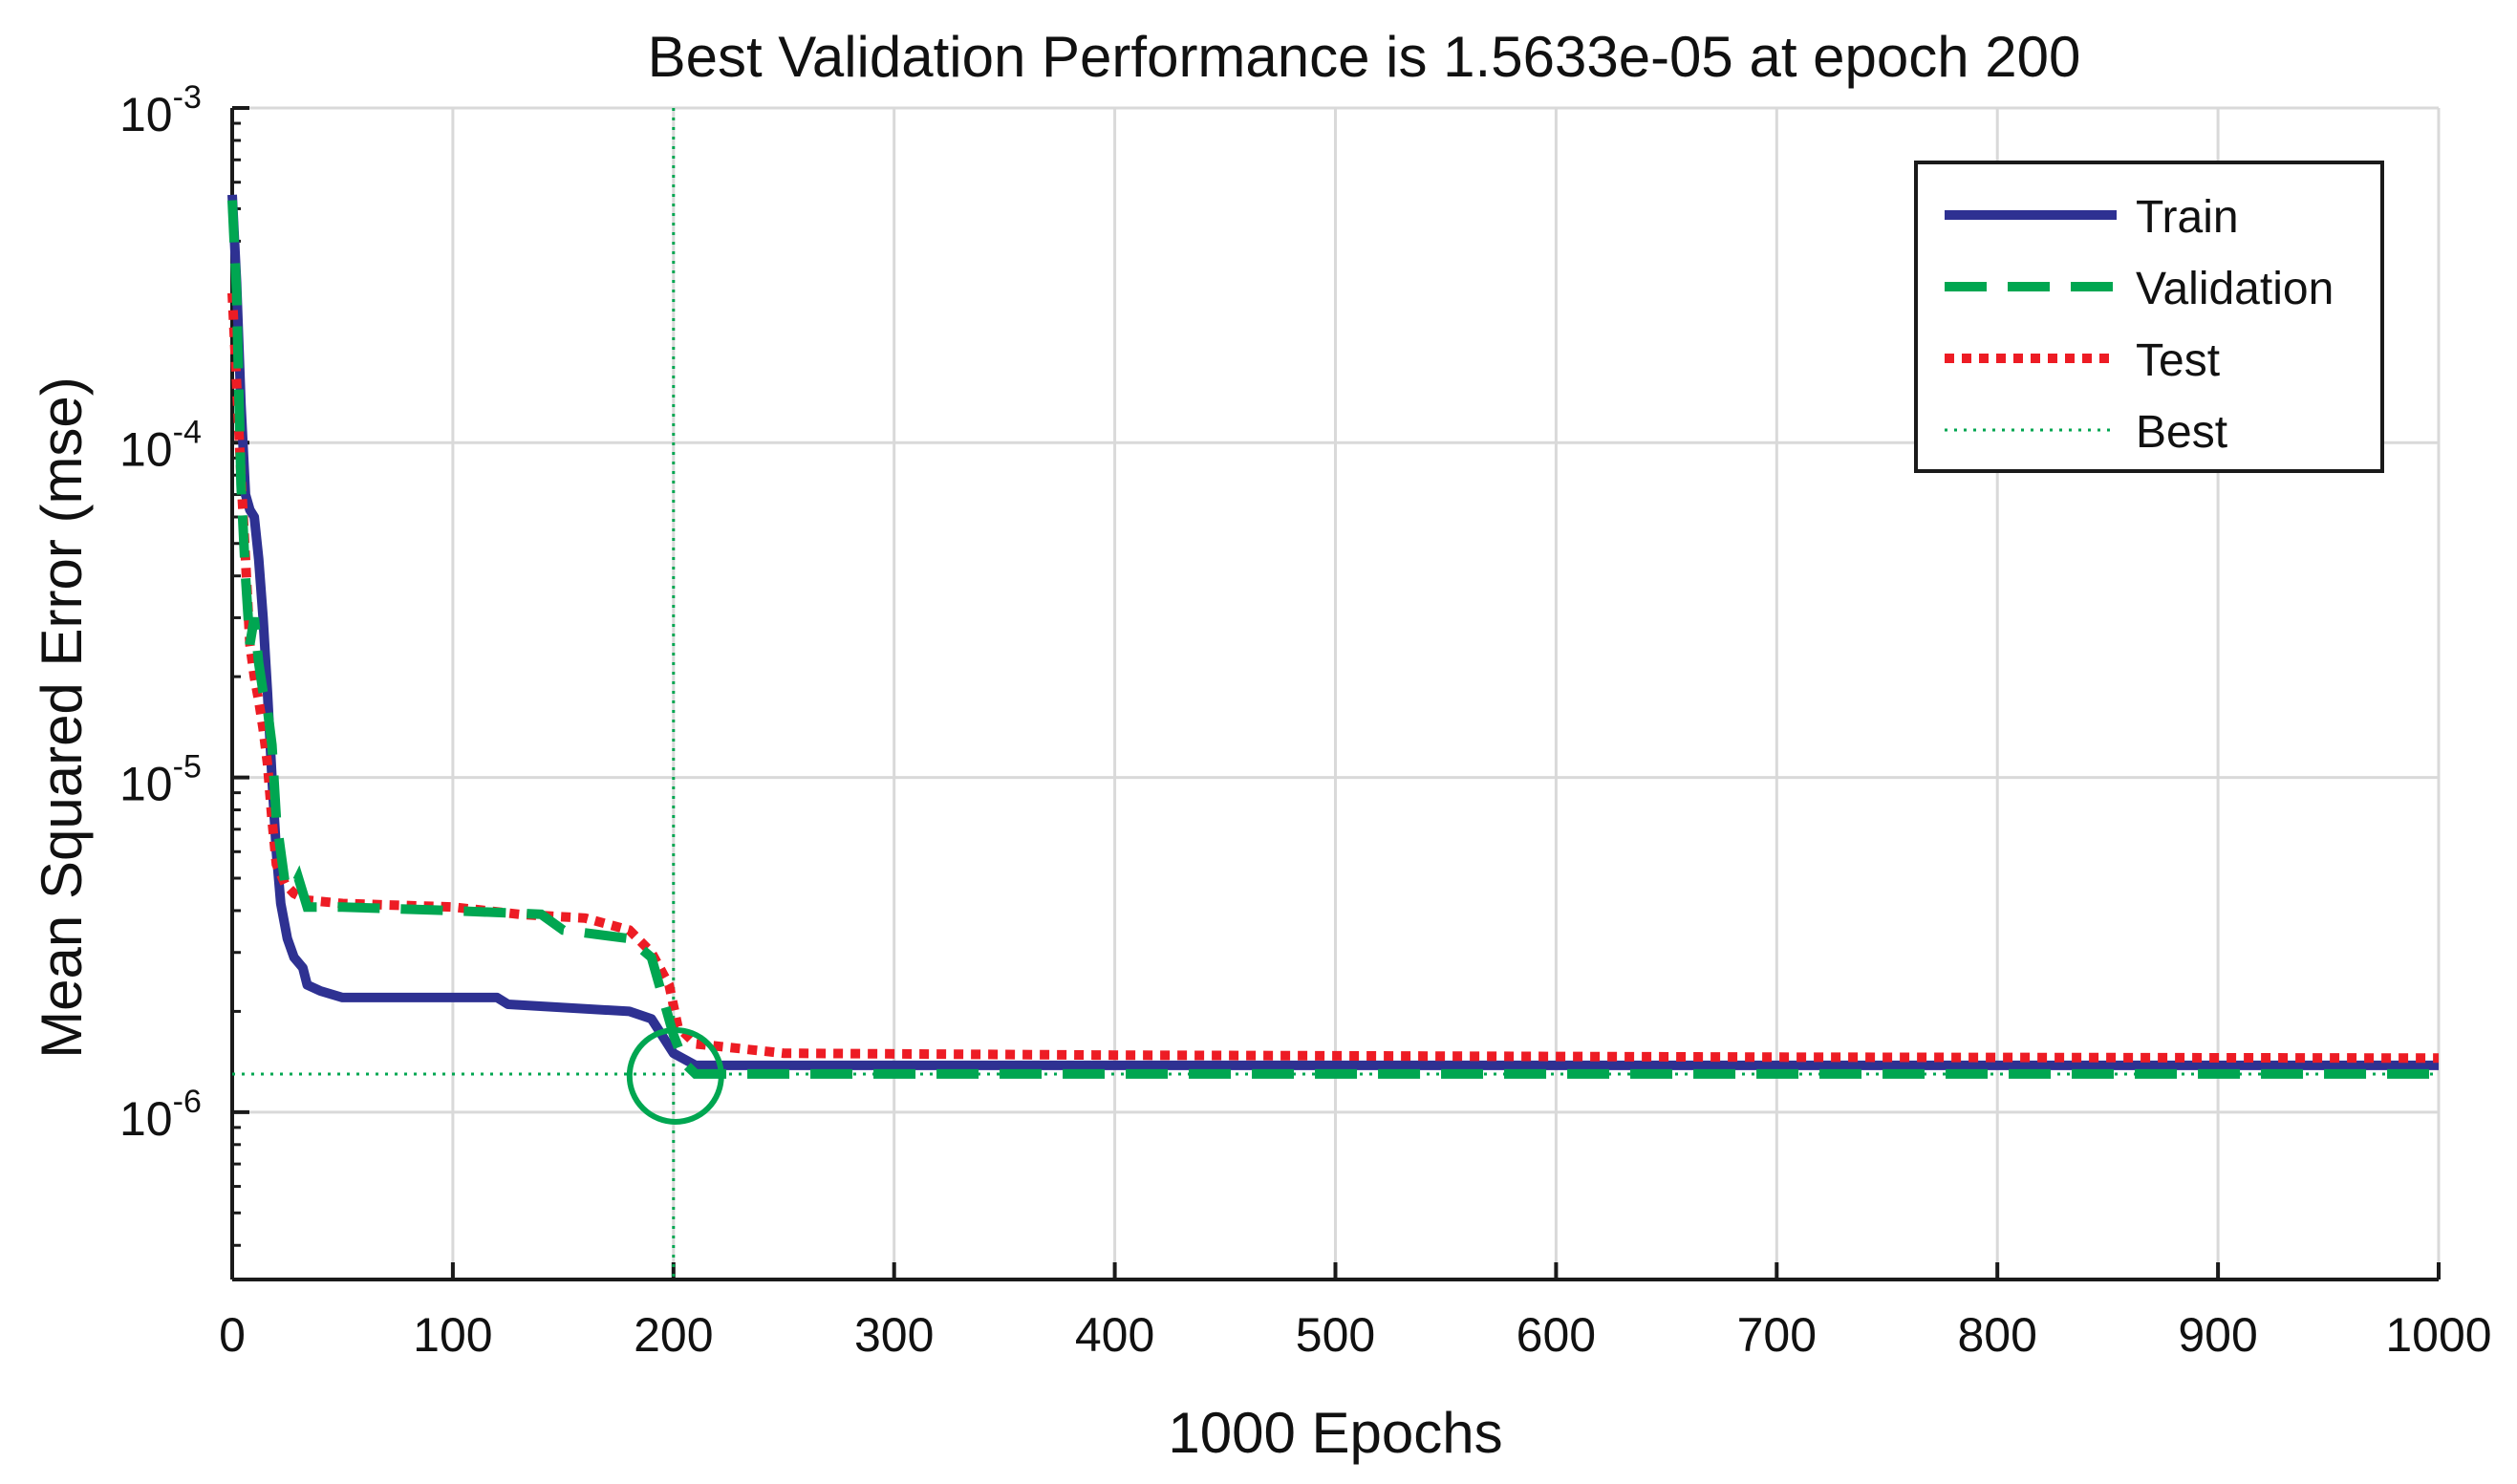 Image resolution: width=2517 pixels, height=1484 pixels. I want to click on y-tick-label: 10⁻³, so click(161, 110).